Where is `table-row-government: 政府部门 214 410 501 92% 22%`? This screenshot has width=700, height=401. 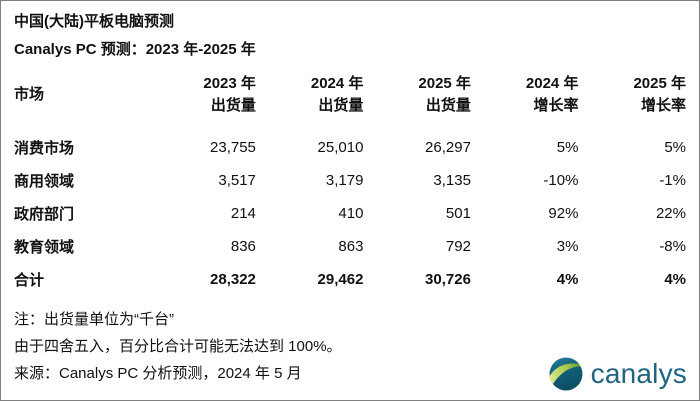
table-row-government: 政府部门 214 410 501 92% 22% is located at coordinates (350, 213).